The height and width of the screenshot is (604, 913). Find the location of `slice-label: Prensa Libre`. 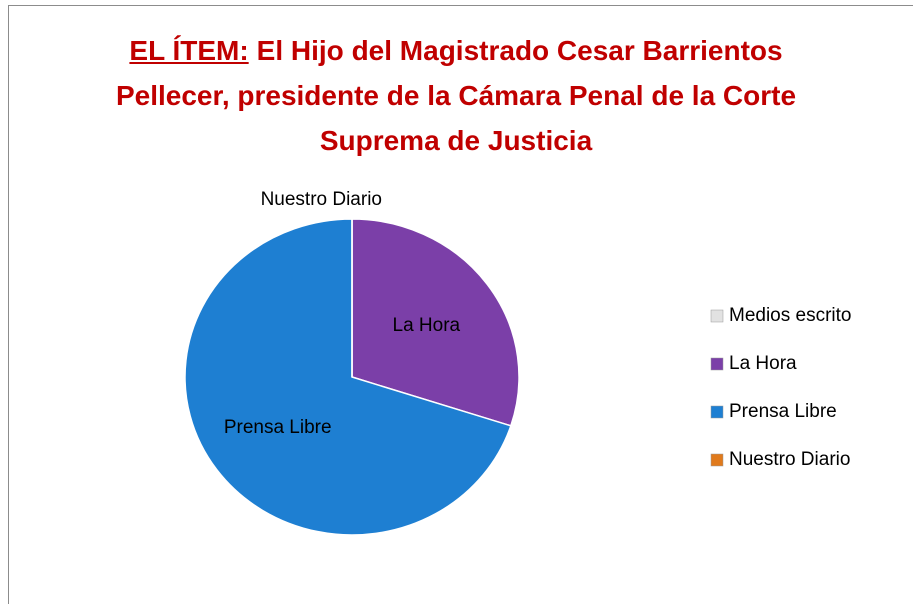

slice-label: Prensa Libre is located at coordinates (278, 427).